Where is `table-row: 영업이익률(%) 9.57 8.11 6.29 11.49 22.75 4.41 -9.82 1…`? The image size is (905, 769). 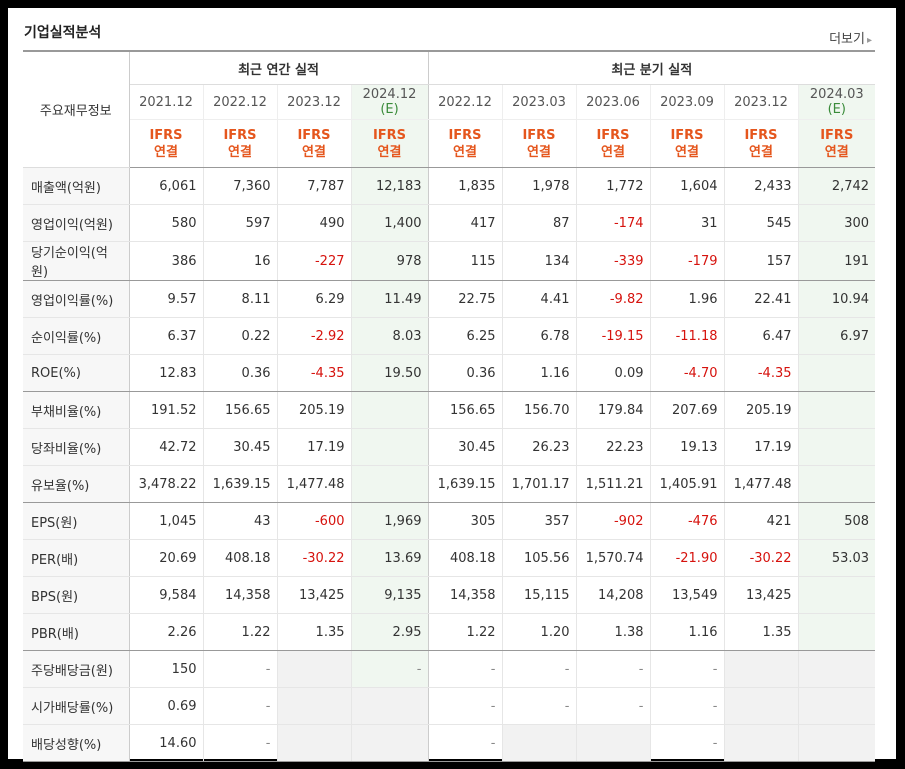
table-row: 영업이익률(%) 9.57 8.11 6.29 11.49 22.75 4.41 -9.82 1… is located at coordinates (449, 299).